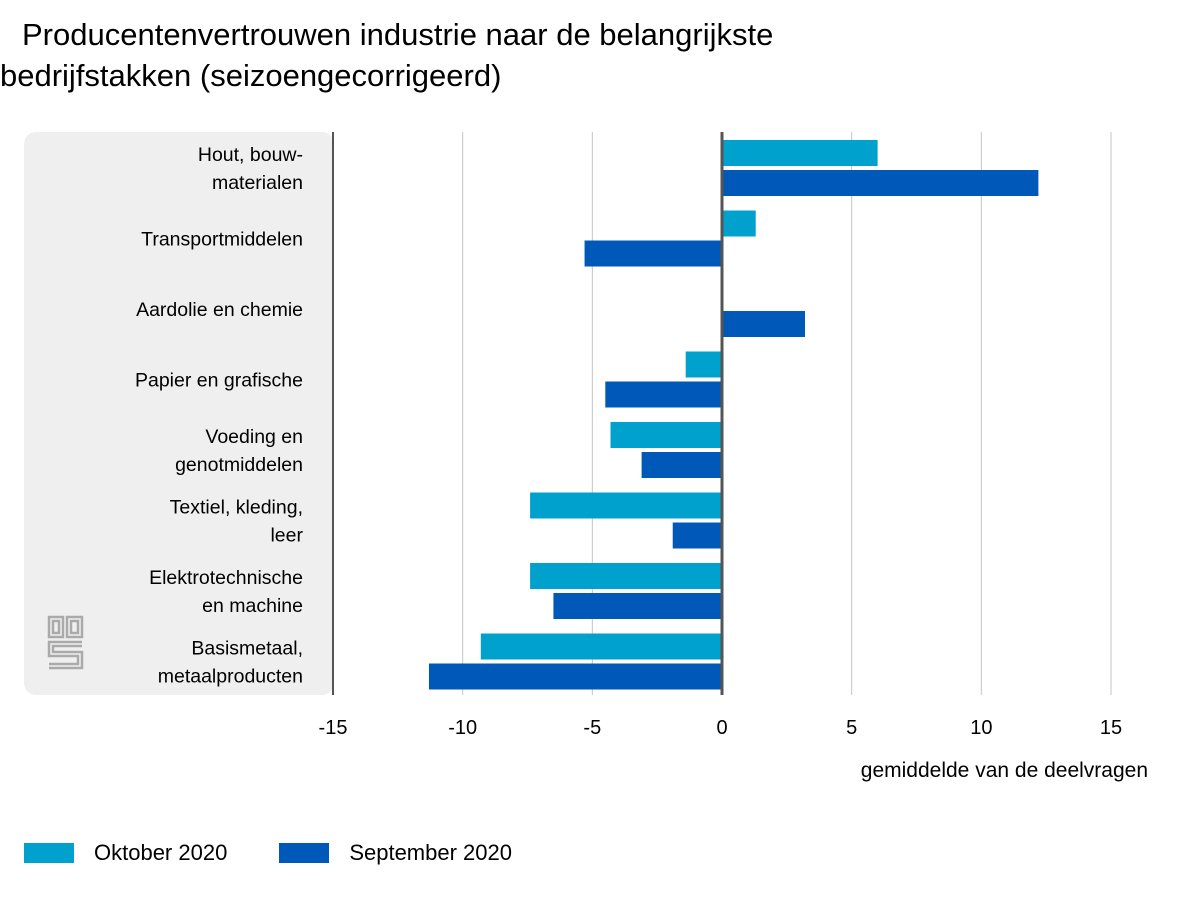 The image size is (1200, 900). I want to click on legend: Oktober 2020 September 2020, so click(294, 853).